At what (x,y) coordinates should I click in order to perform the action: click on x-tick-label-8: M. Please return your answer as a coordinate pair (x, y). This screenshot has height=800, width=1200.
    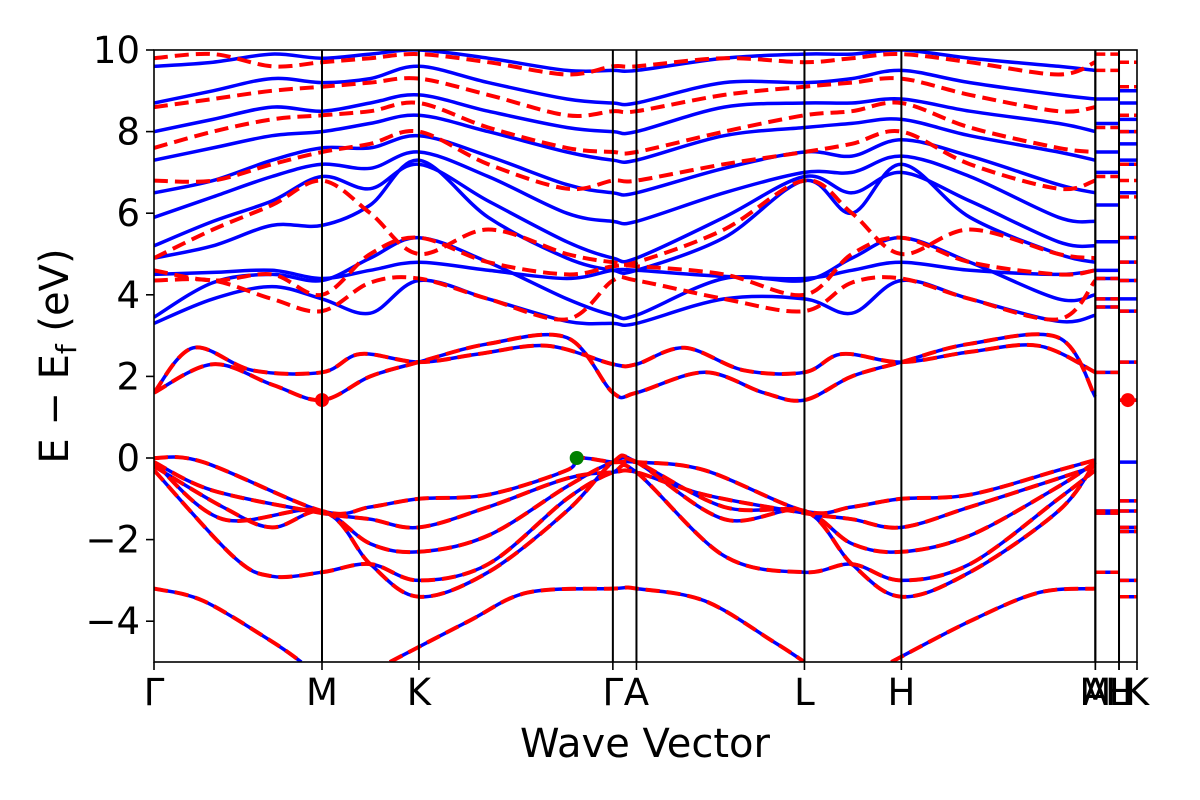
    Looking at the image, I should click on (1095, 692).